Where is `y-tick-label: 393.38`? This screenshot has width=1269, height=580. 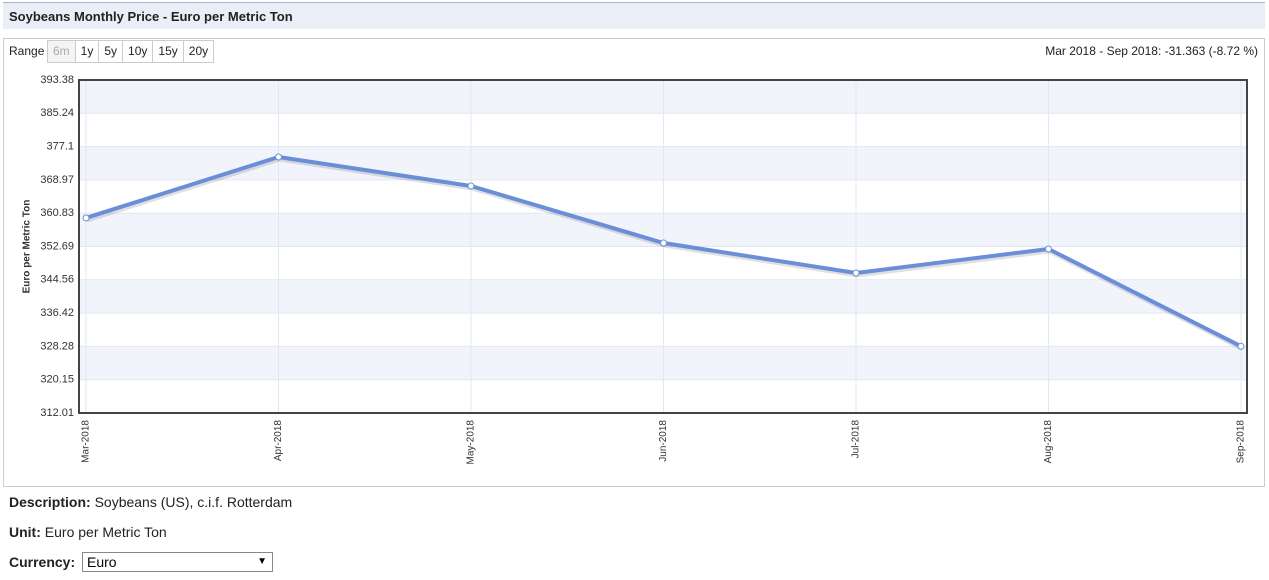
y-tick-label: 393.38 is located at coordinates (57, 80).